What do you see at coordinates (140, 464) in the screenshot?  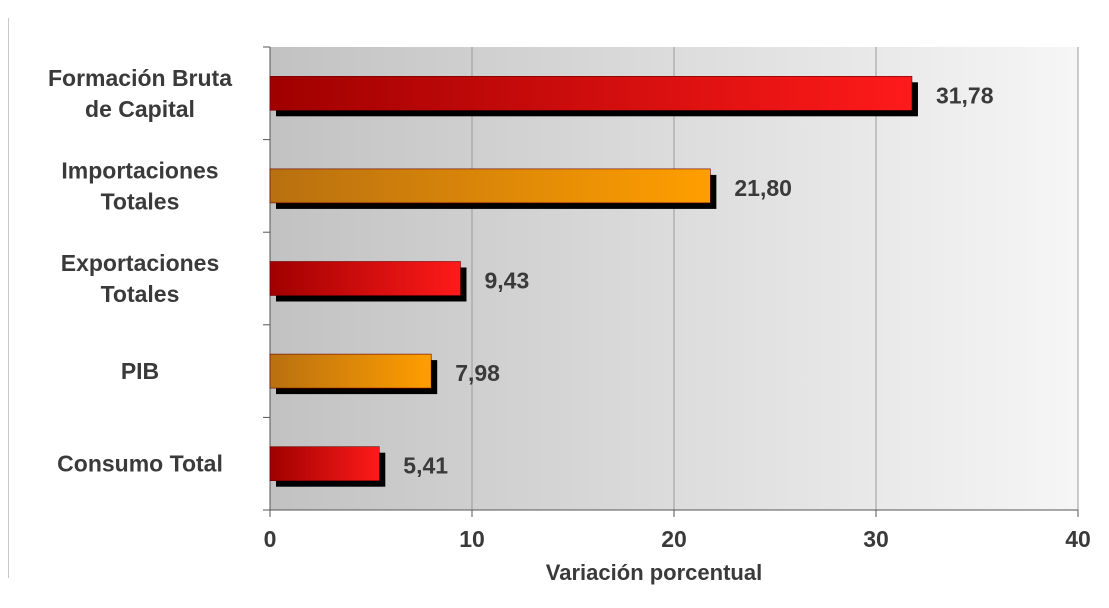 I see `category-label: Consumo Total` at bounding box center [140, 464].